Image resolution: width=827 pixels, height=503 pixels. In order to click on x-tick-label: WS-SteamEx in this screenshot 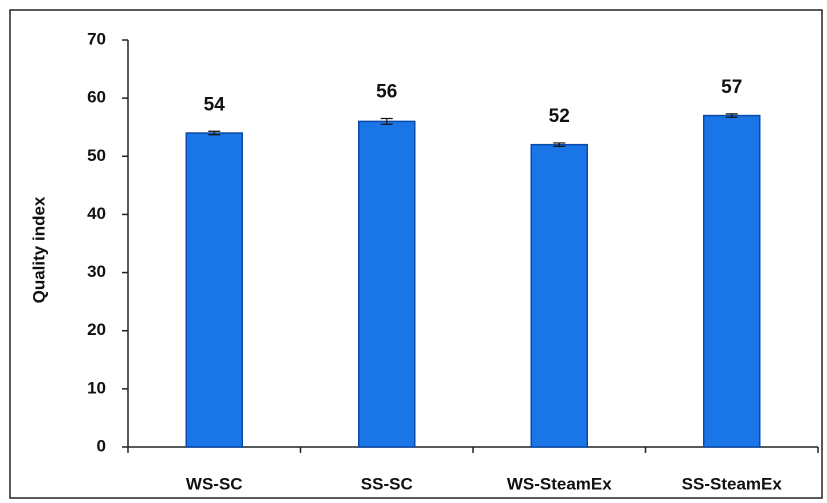, I will do `click(559, 483)`.